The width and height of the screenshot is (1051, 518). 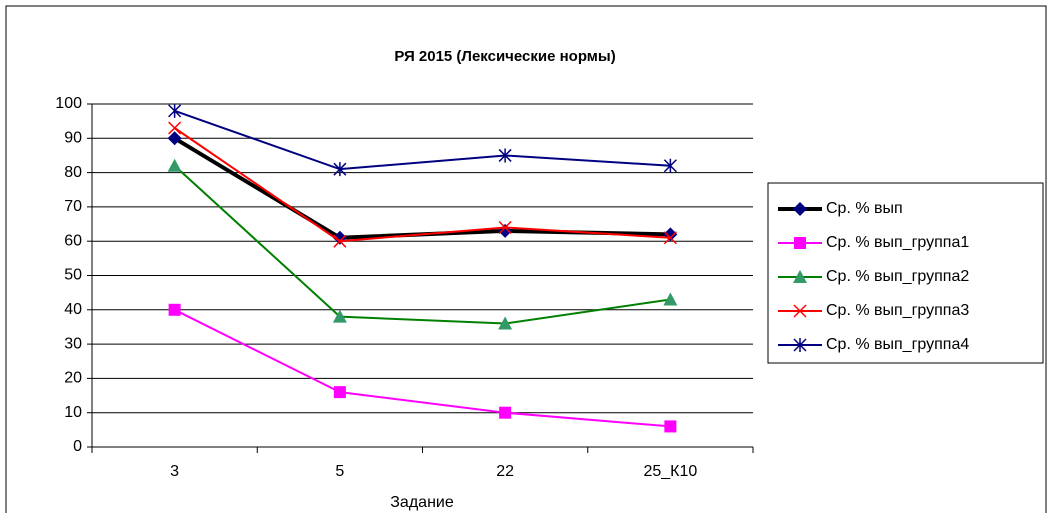 What do you see at coordinates (73, 275) in the screenshot?
I see `y-tick-label: 50` at bounding box center [73, 275].